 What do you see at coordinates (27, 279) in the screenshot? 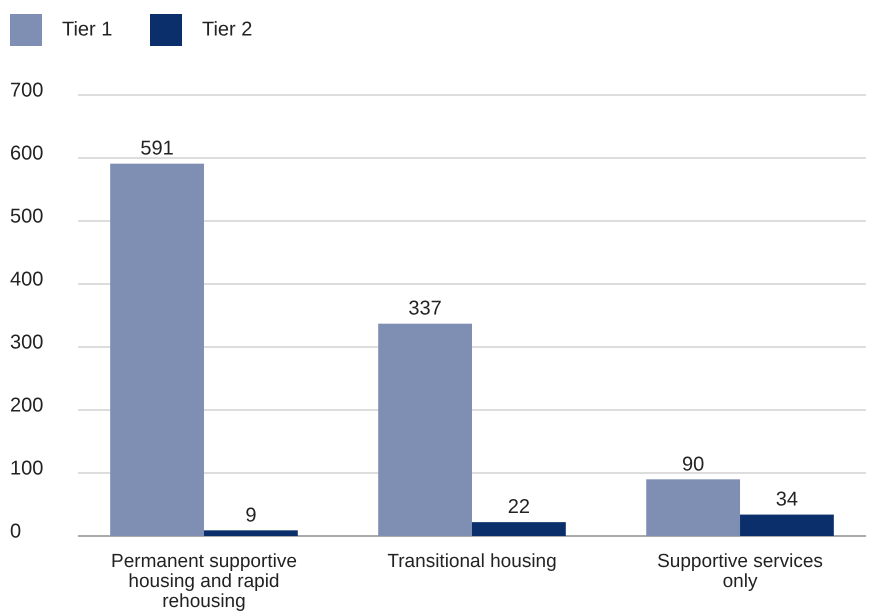
I see `y-tick-label: 400` at bounding box center [27, 279].